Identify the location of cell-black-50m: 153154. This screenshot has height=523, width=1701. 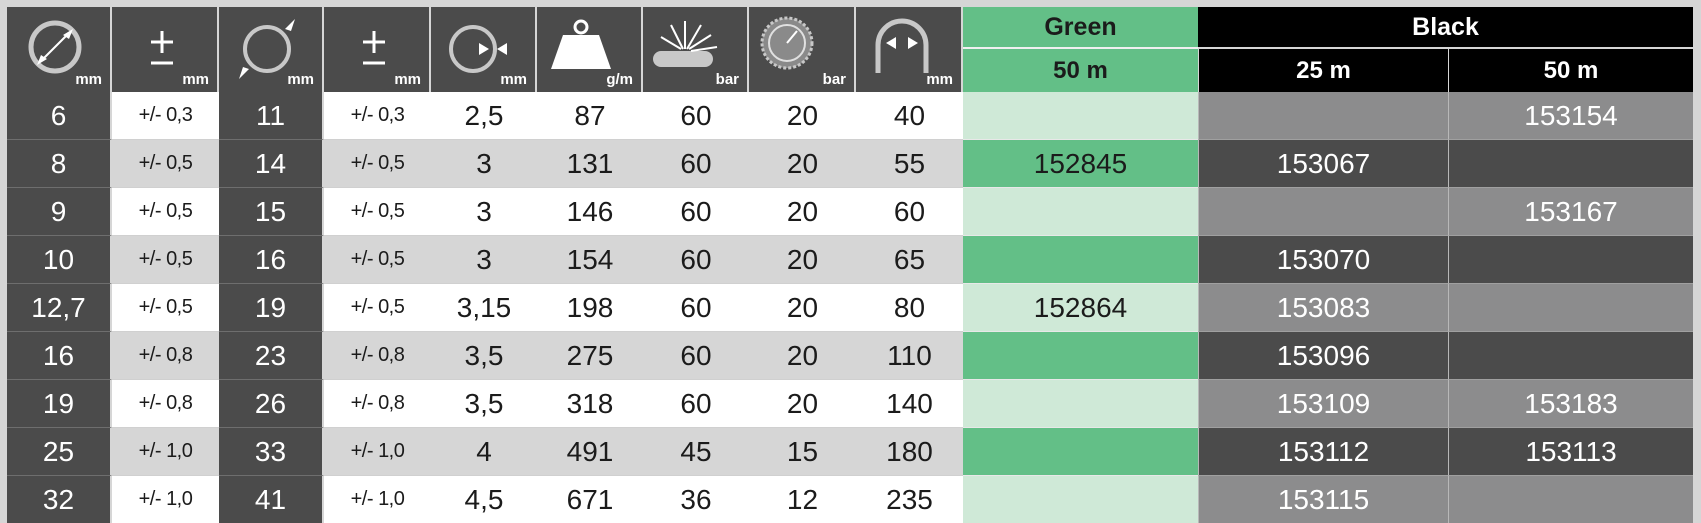
(1570, 115).